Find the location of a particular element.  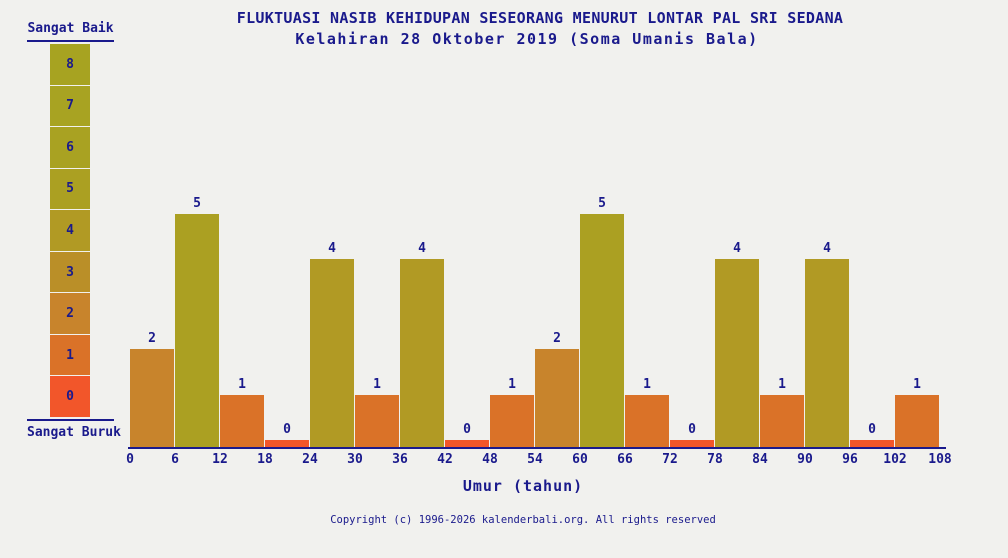

x-tick-90: 90 is located at coordinates (805, 459).